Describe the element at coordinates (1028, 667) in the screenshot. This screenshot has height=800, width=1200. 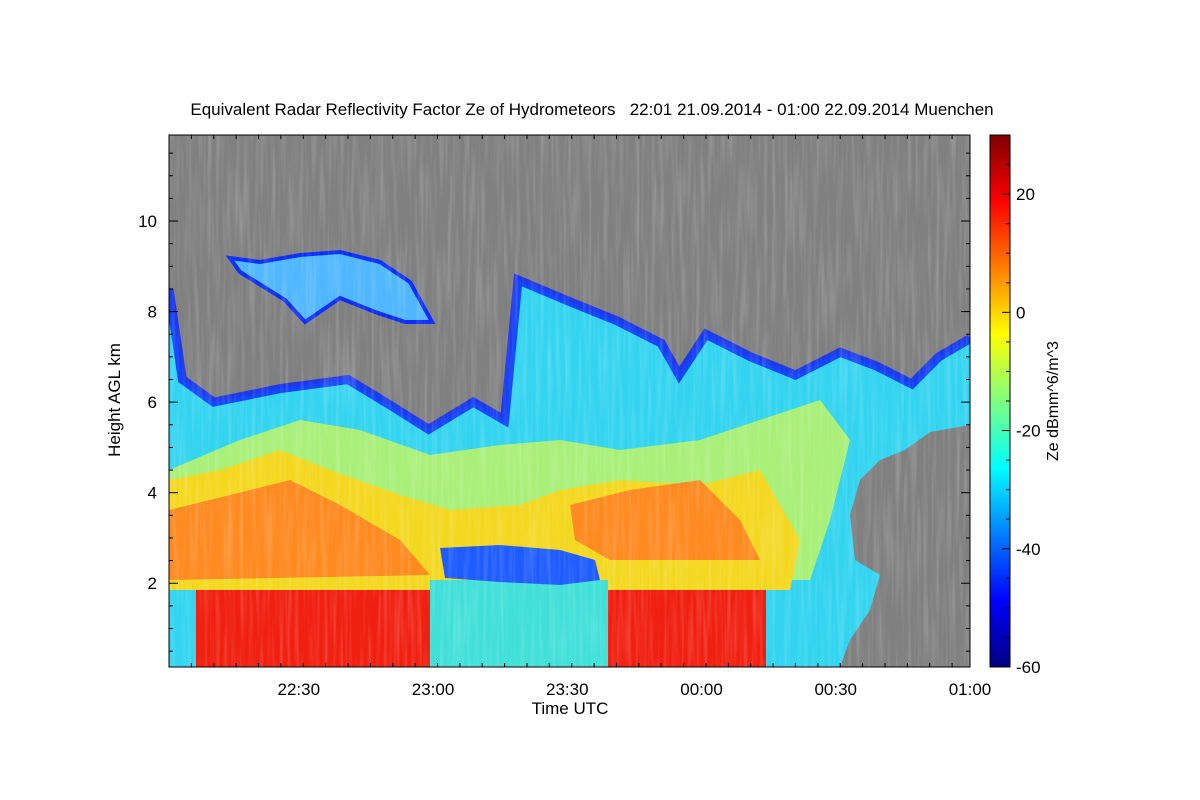
I see `colorbar-tick-label: -60` at that location.